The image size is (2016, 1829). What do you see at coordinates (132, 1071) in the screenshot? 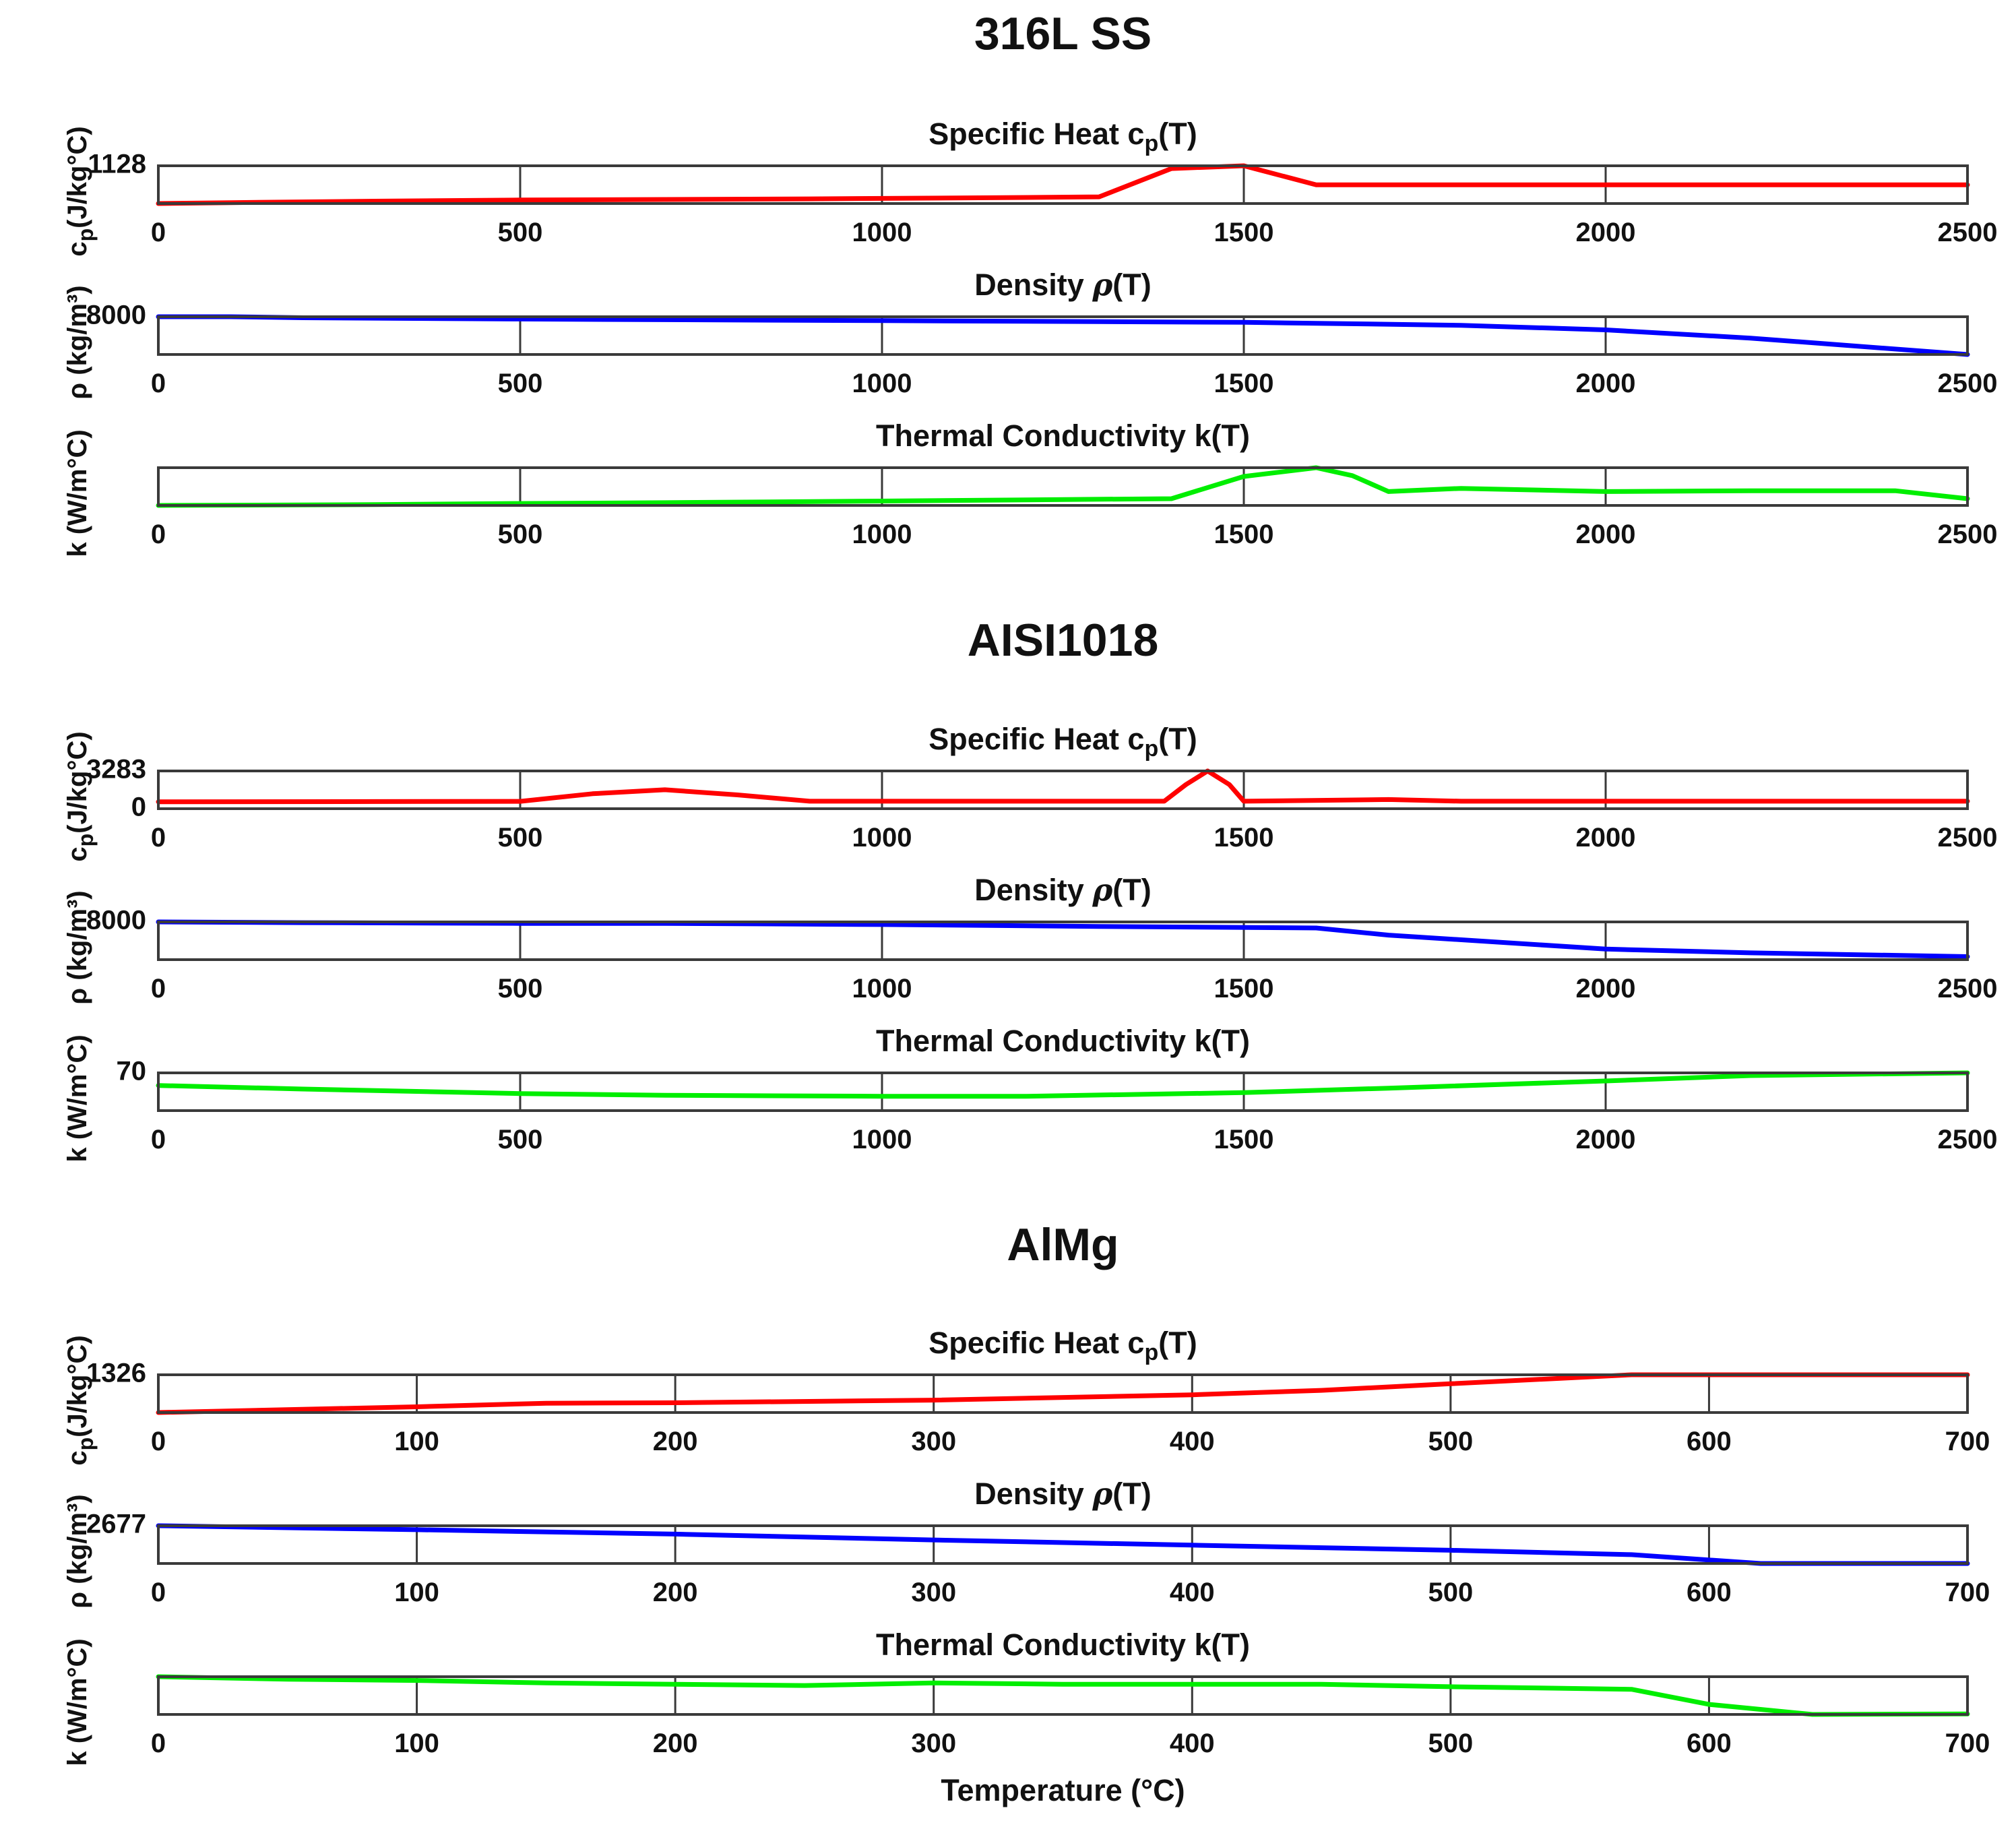
I see `y-tick-label: 70` at bounding box center [132, 1071].